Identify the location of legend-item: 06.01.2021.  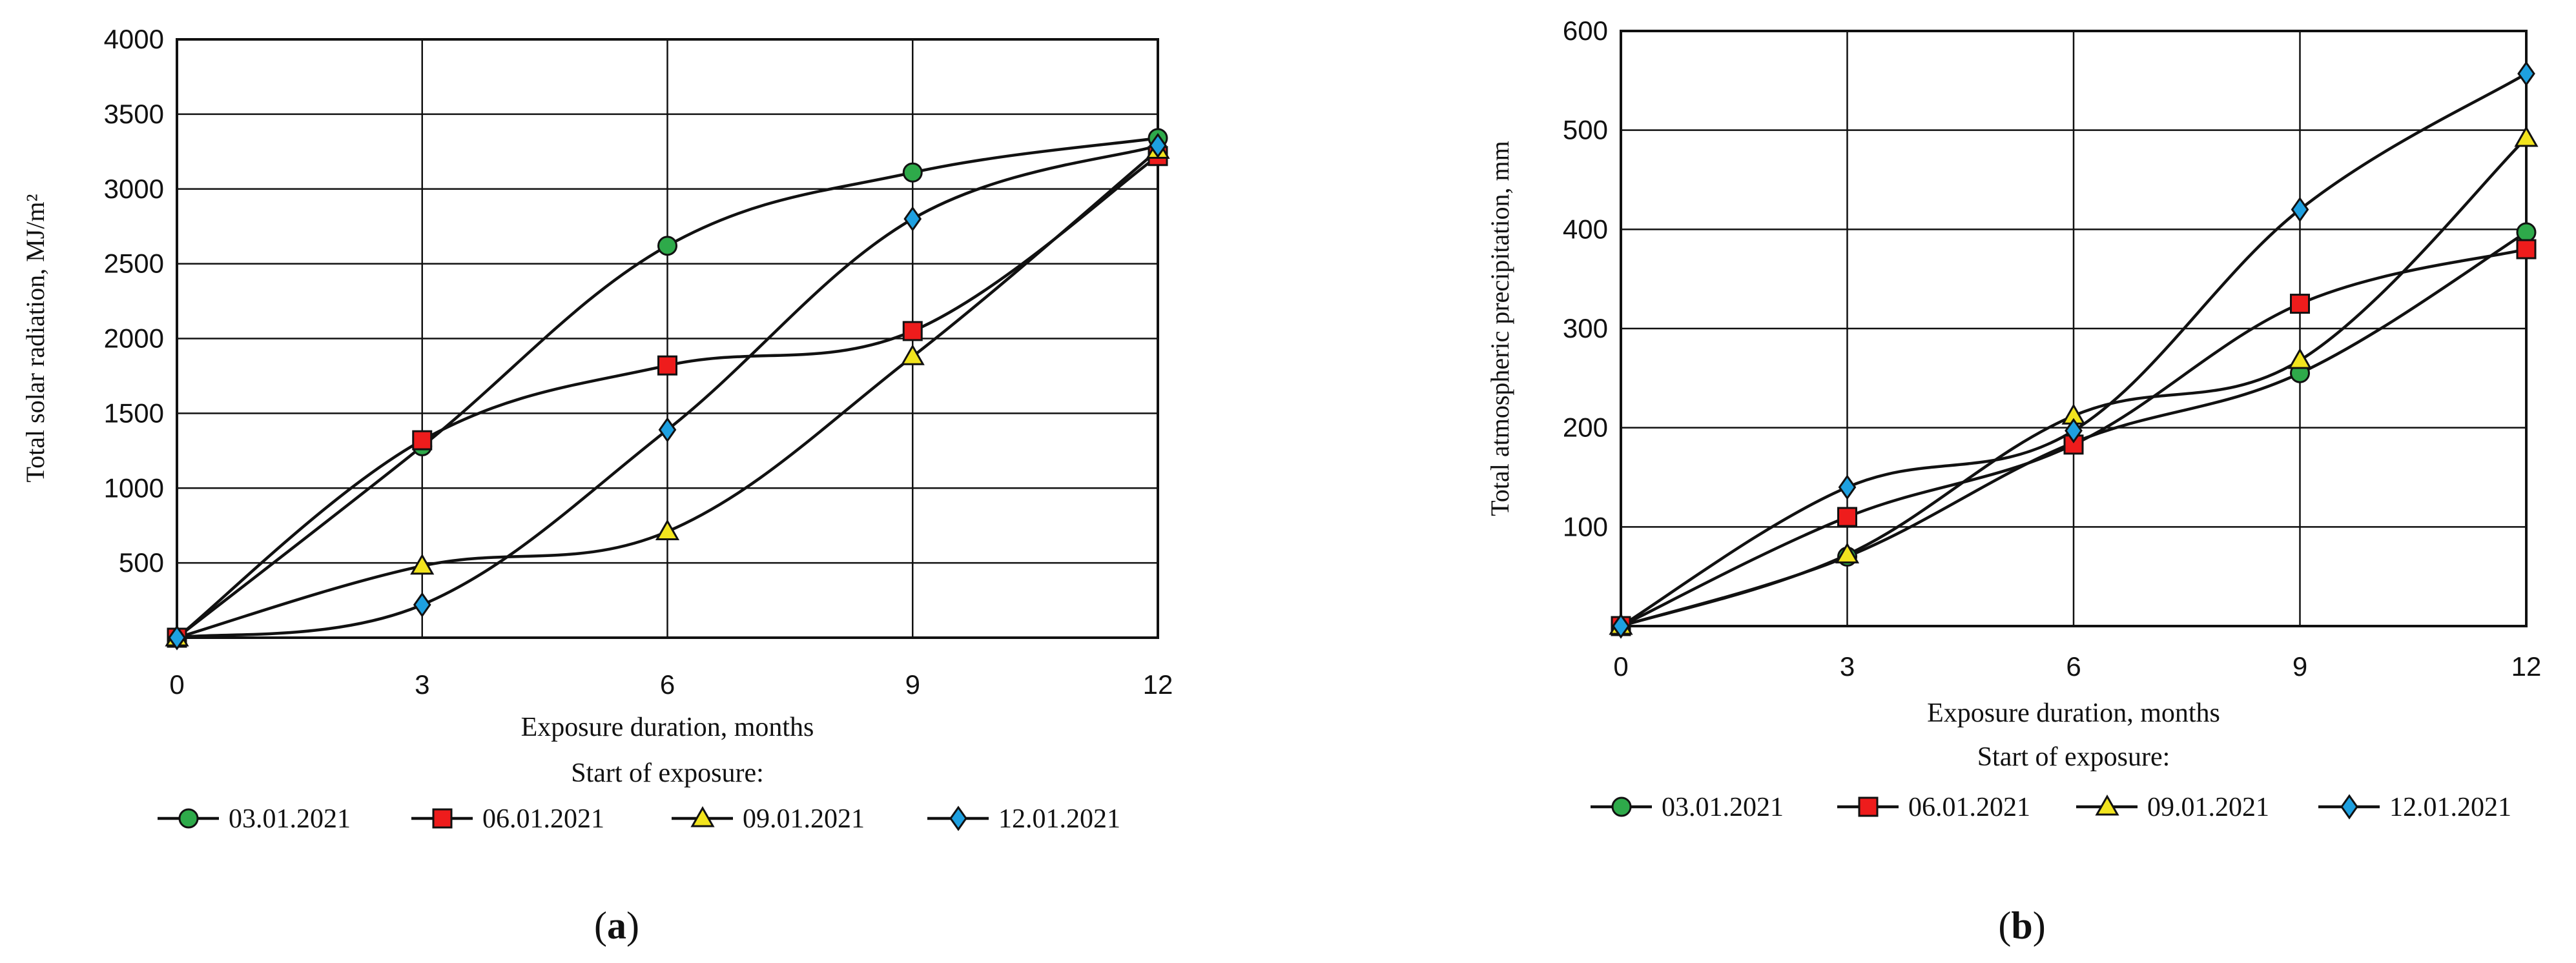
(1933, 808).